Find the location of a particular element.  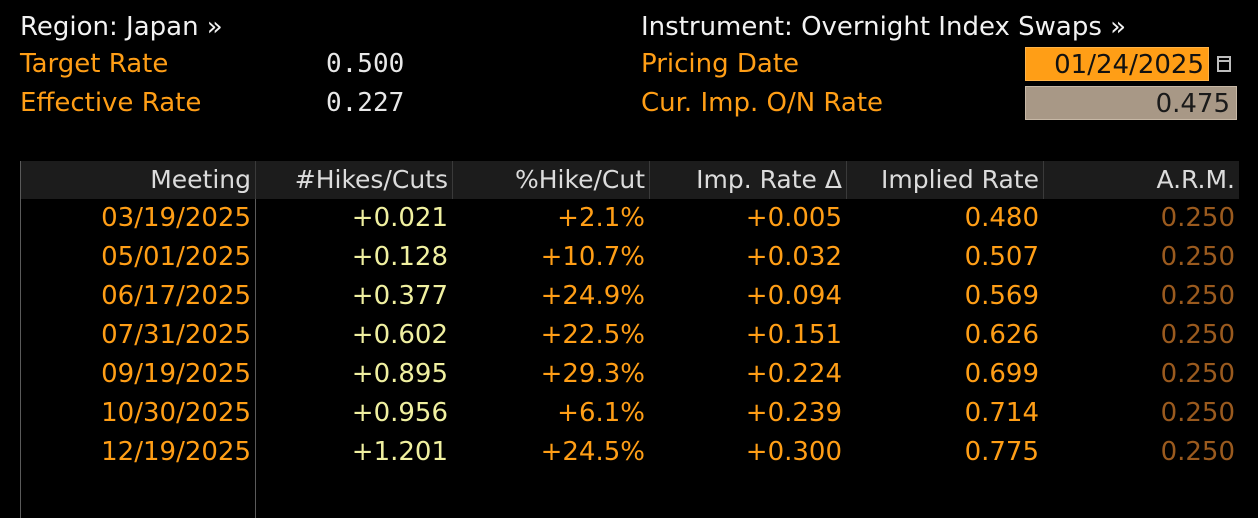

cell-meeting: 09/19/2025 is located at coordinates (176, 374).